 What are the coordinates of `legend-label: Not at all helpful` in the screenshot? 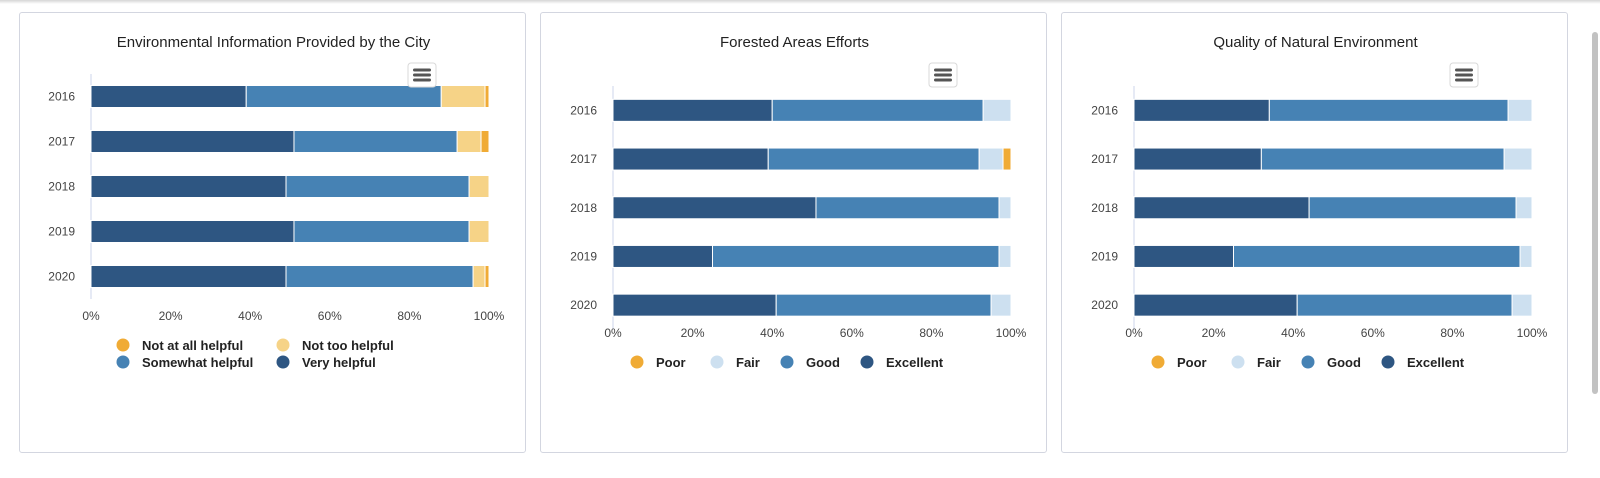 It's located at (192, 345).